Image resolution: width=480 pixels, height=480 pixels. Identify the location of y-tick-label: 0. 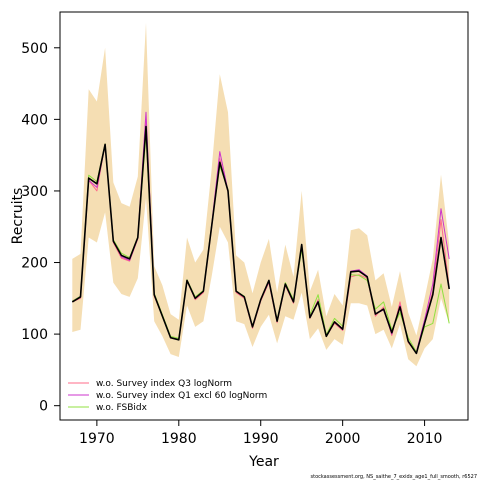
(43, 407).